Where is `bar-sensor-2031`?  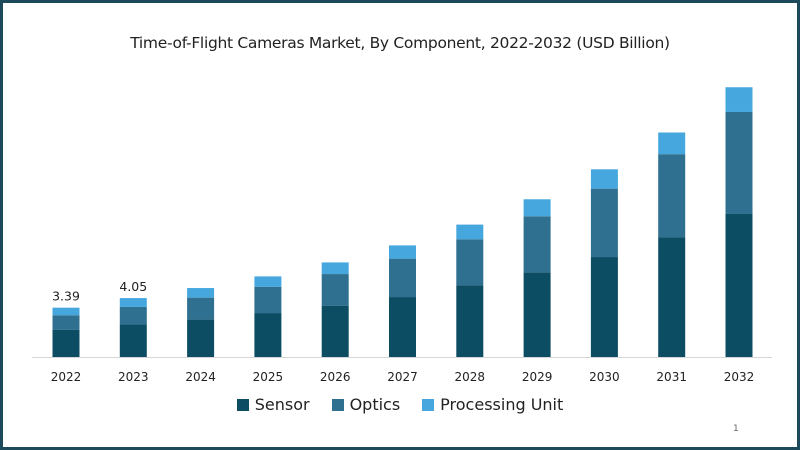 bar-sensor-2031 is located at coordinates (672, 297).